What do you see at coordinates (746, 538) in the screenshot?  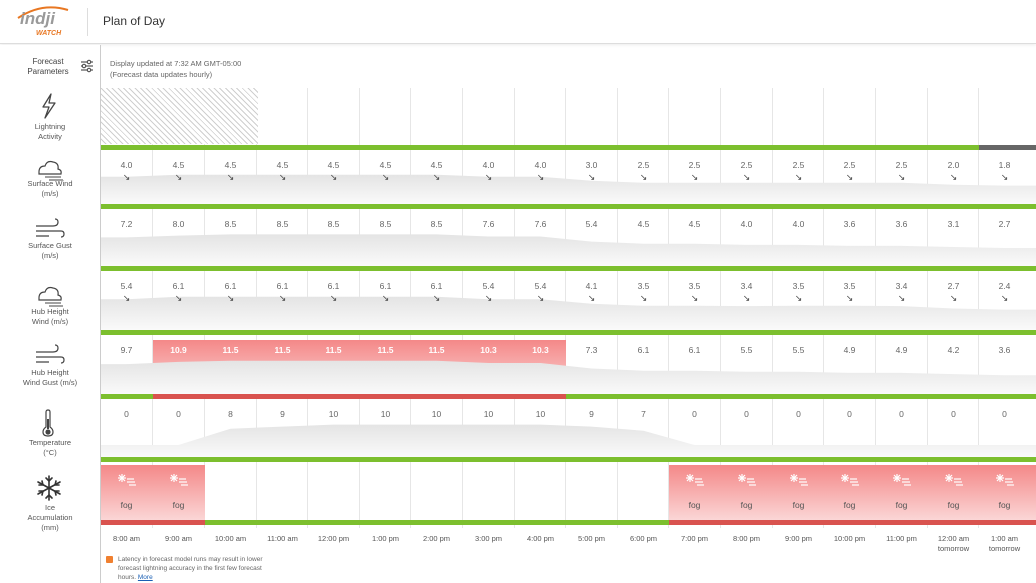 I see `time-label: 8:00 pm` at bounding box center [746, 538].